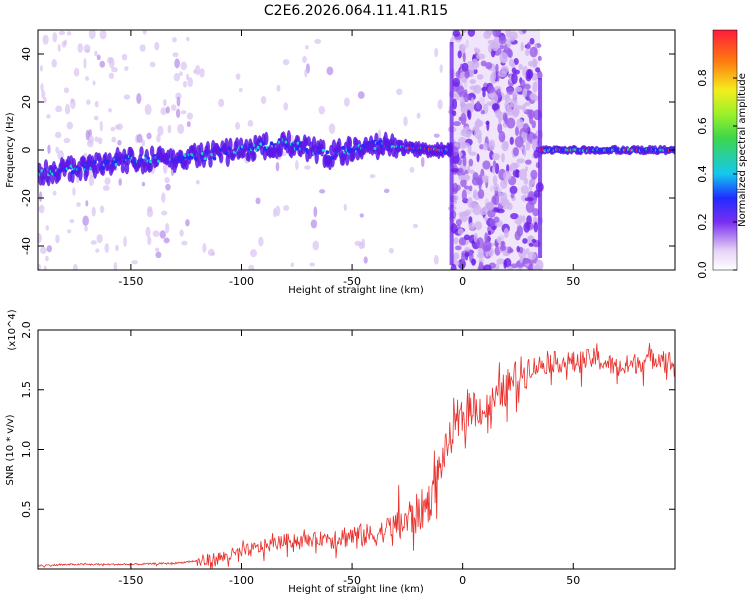  What do you see at coordinates (540, 168) in the screenshot?
I see `band-edge-right` at bounding box center [540, 168].